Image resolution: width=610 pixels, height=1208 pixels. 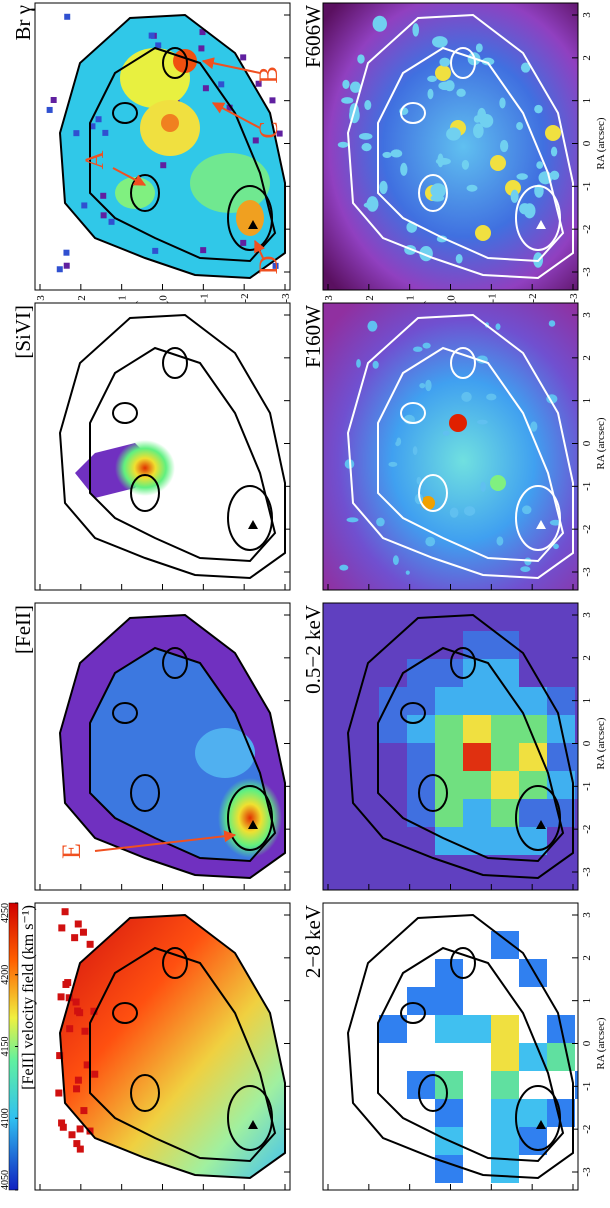 What do you see at coordinates (587, 786) in the screenshot?
I see `x-tick-label: -1` at bounding box center [587, 786].